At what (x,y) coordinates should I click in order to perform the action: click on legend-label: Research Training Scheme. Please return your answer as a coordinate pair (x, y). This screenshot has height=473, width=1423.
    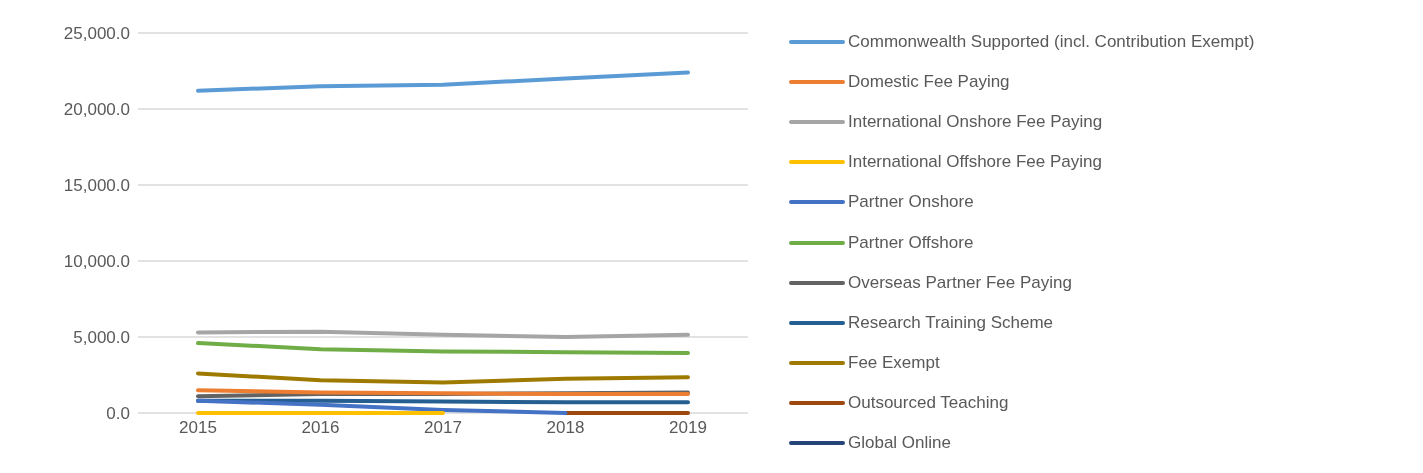
    Looking at the image, I should click on (951, 322).